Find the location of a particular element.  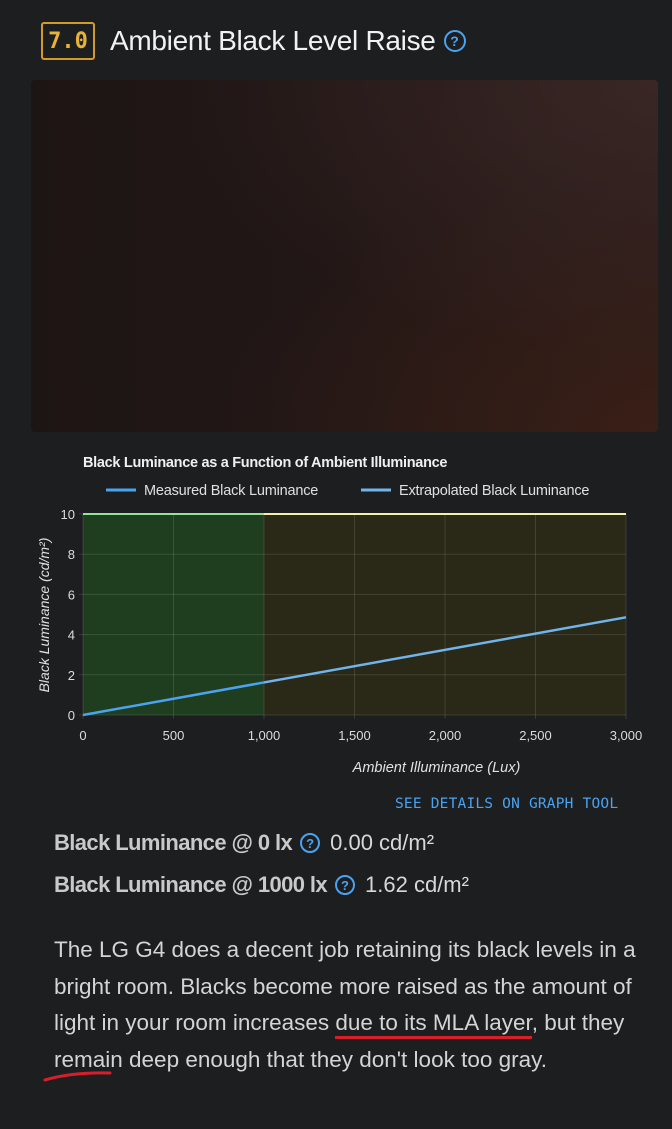

y-tick-label: 2 is located at coordinates (71, 675).